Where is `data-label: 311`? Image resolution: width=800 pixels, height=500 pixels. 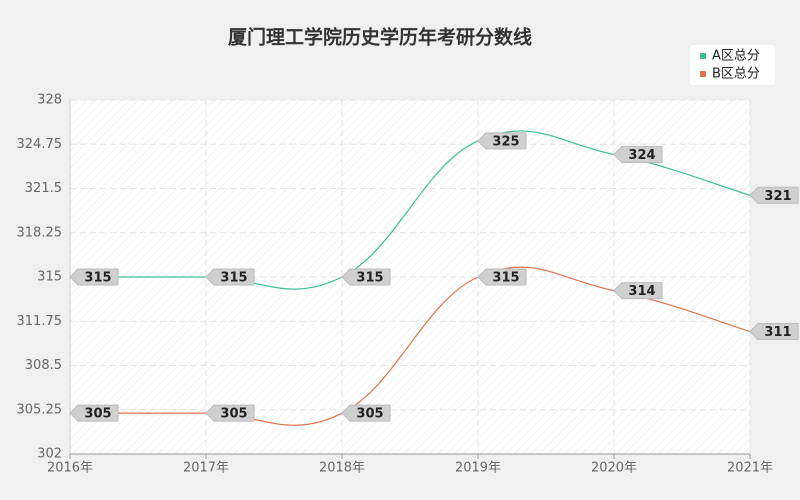 data-label: 311 is located at coordinates (777, 332).